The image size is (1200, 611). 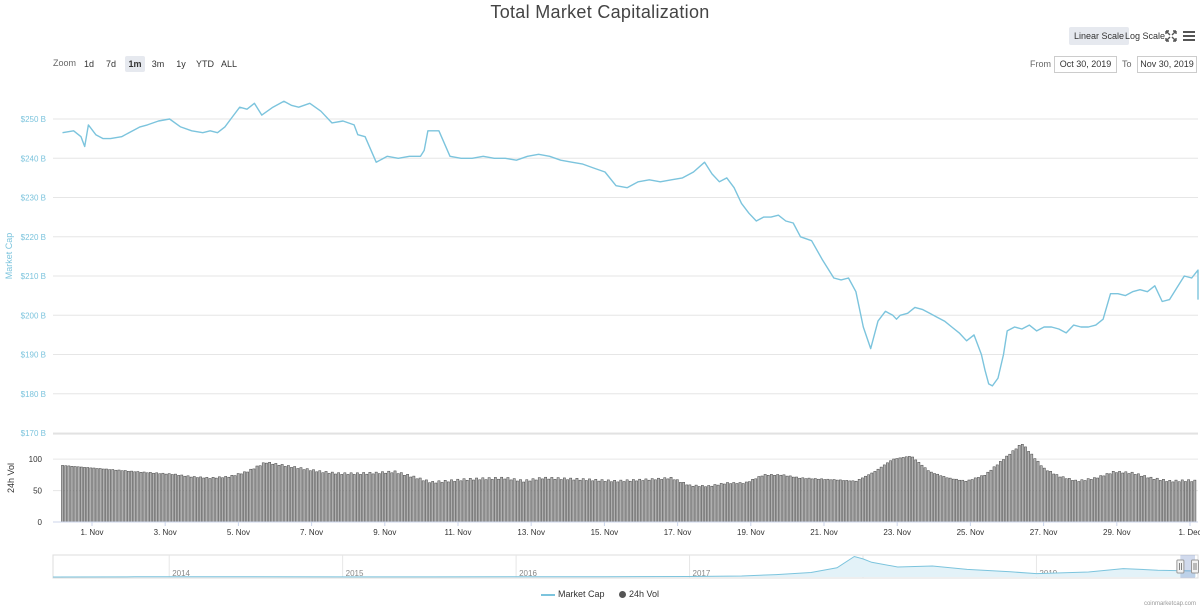 What do you see at coordinates (1099, 36) in the screenshot?
I see `linear-scale-button: Linear Scale` at bounding box center [1099, 36].